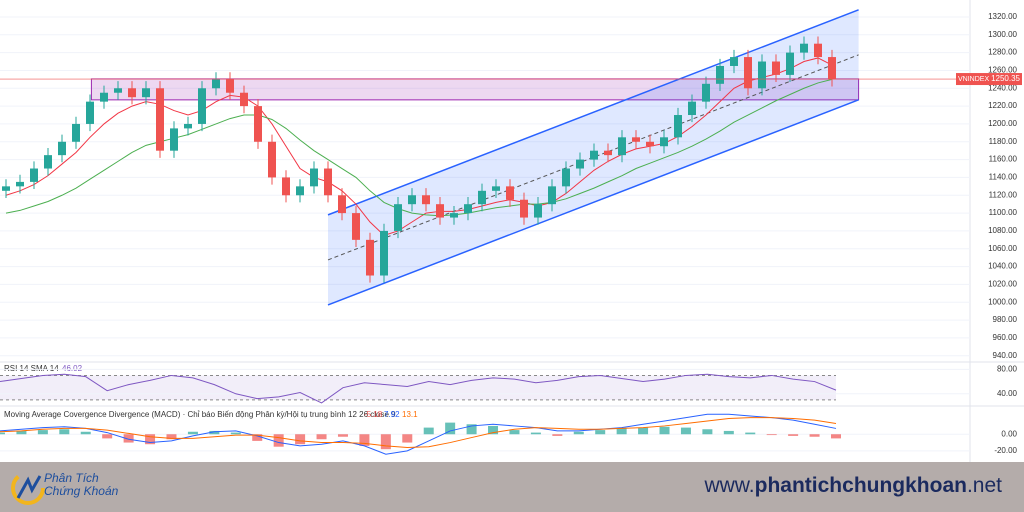 This screenshot has width=1024, height=512. Describe the element at coordinates (1005, 78) in the screenshot. I see `last-price-label: 1250.35` at that location.